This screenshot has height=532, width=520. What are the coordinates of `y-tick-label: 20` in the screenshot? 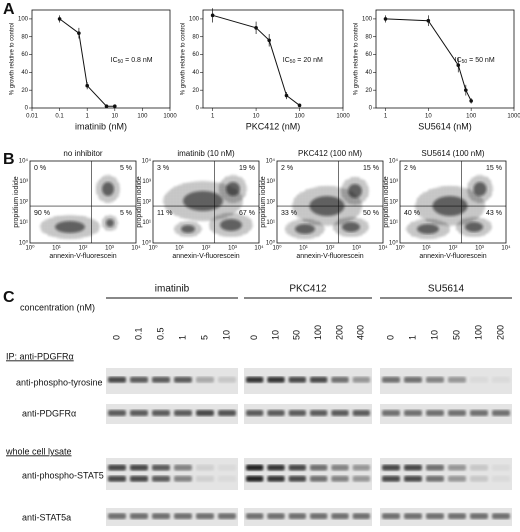 It's located at (195, 91).